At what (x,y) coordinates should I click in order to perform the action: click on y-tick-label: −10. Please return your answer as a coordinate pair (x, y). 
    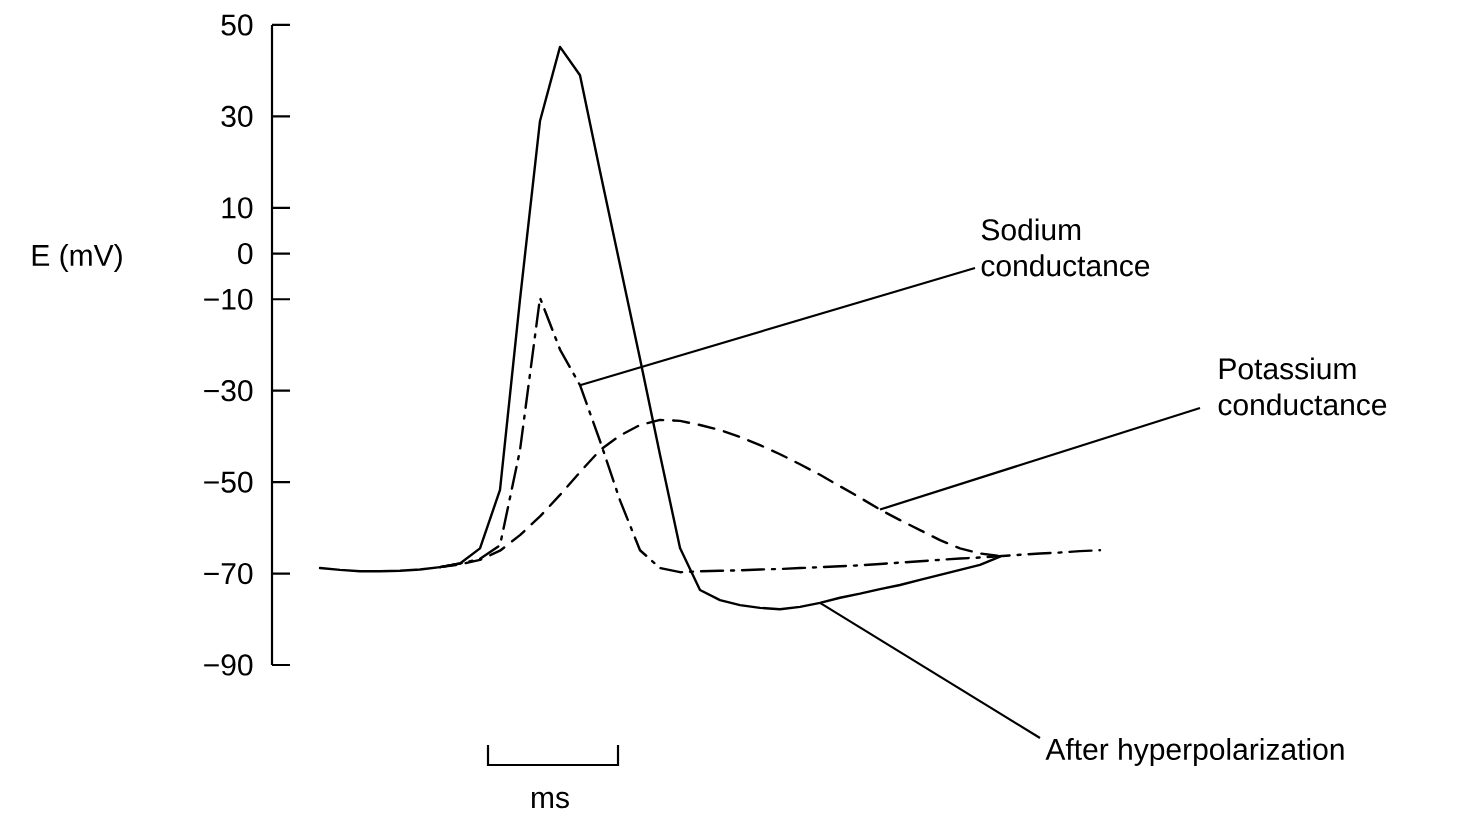
    Looking at the image, I should click on (228, 299).